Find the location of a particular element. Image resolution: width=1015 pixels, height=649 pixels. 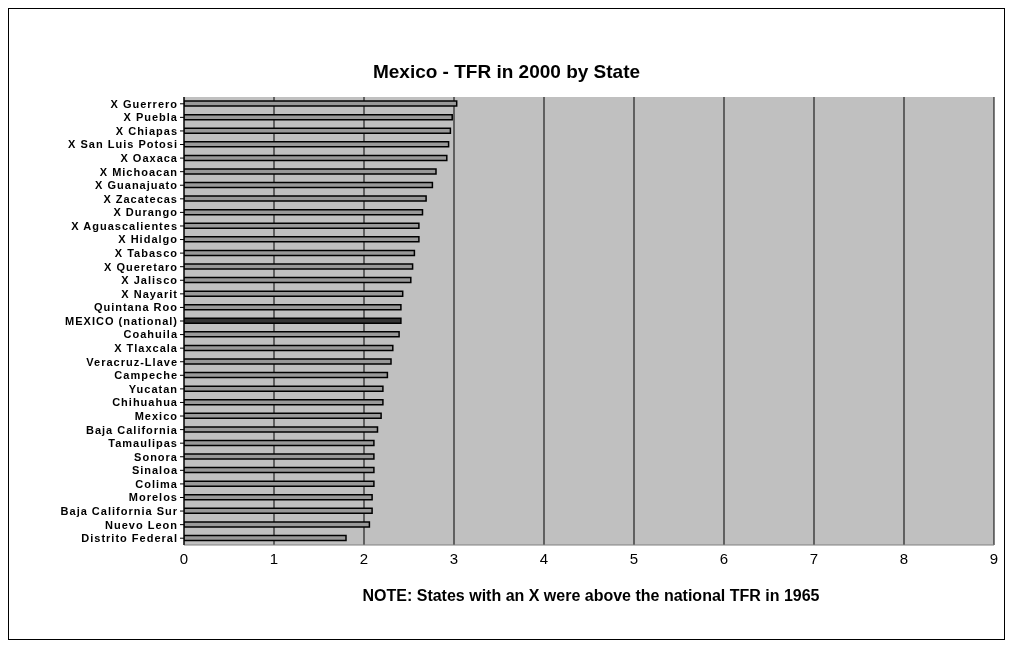

x-tick-label: 6 is located at coordinates (724, 558).